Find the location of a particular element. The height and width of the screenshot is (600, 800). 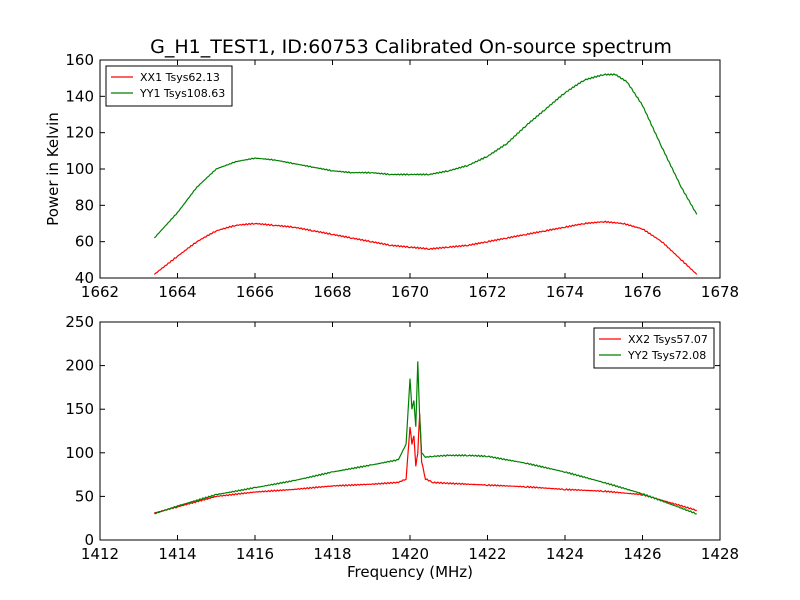

x-tick-label: 1422 is located at coordinates (487, 554).